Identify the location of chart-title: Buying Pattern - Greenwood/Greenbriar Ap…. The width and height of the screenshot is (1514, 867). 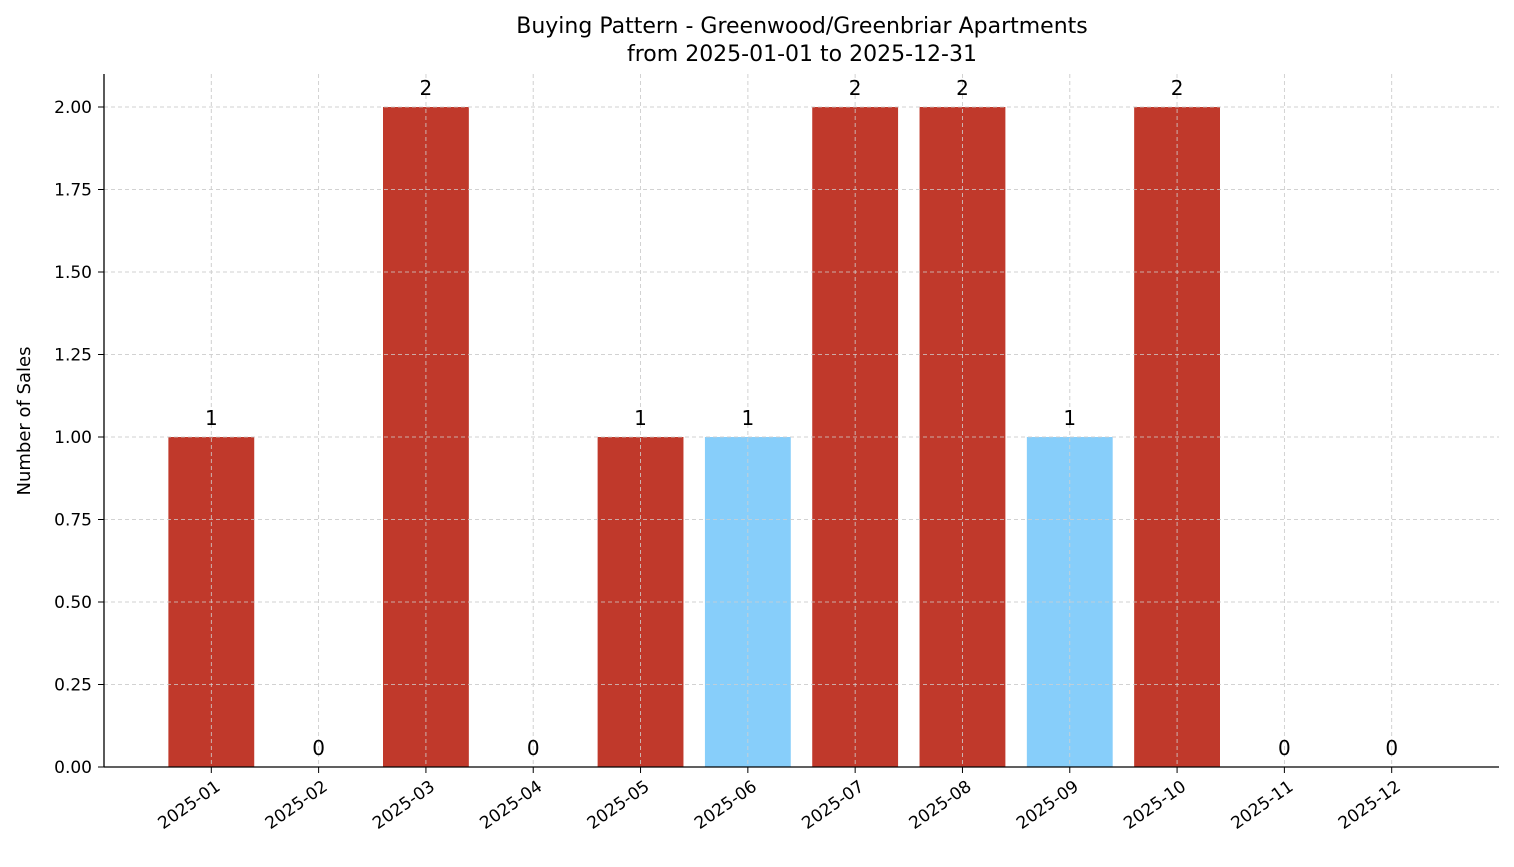
(801, 26).